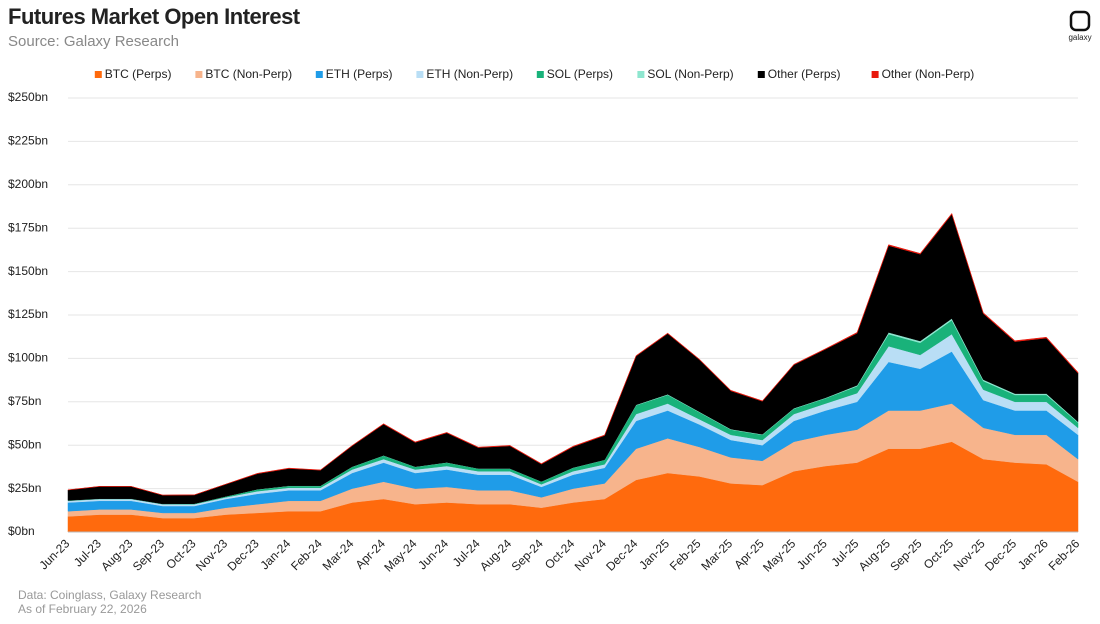  What do you see at coordinates (968, 554) in the screenshot?
I see `x-tick-label: Nov-25` at bounding box center [968, 554].